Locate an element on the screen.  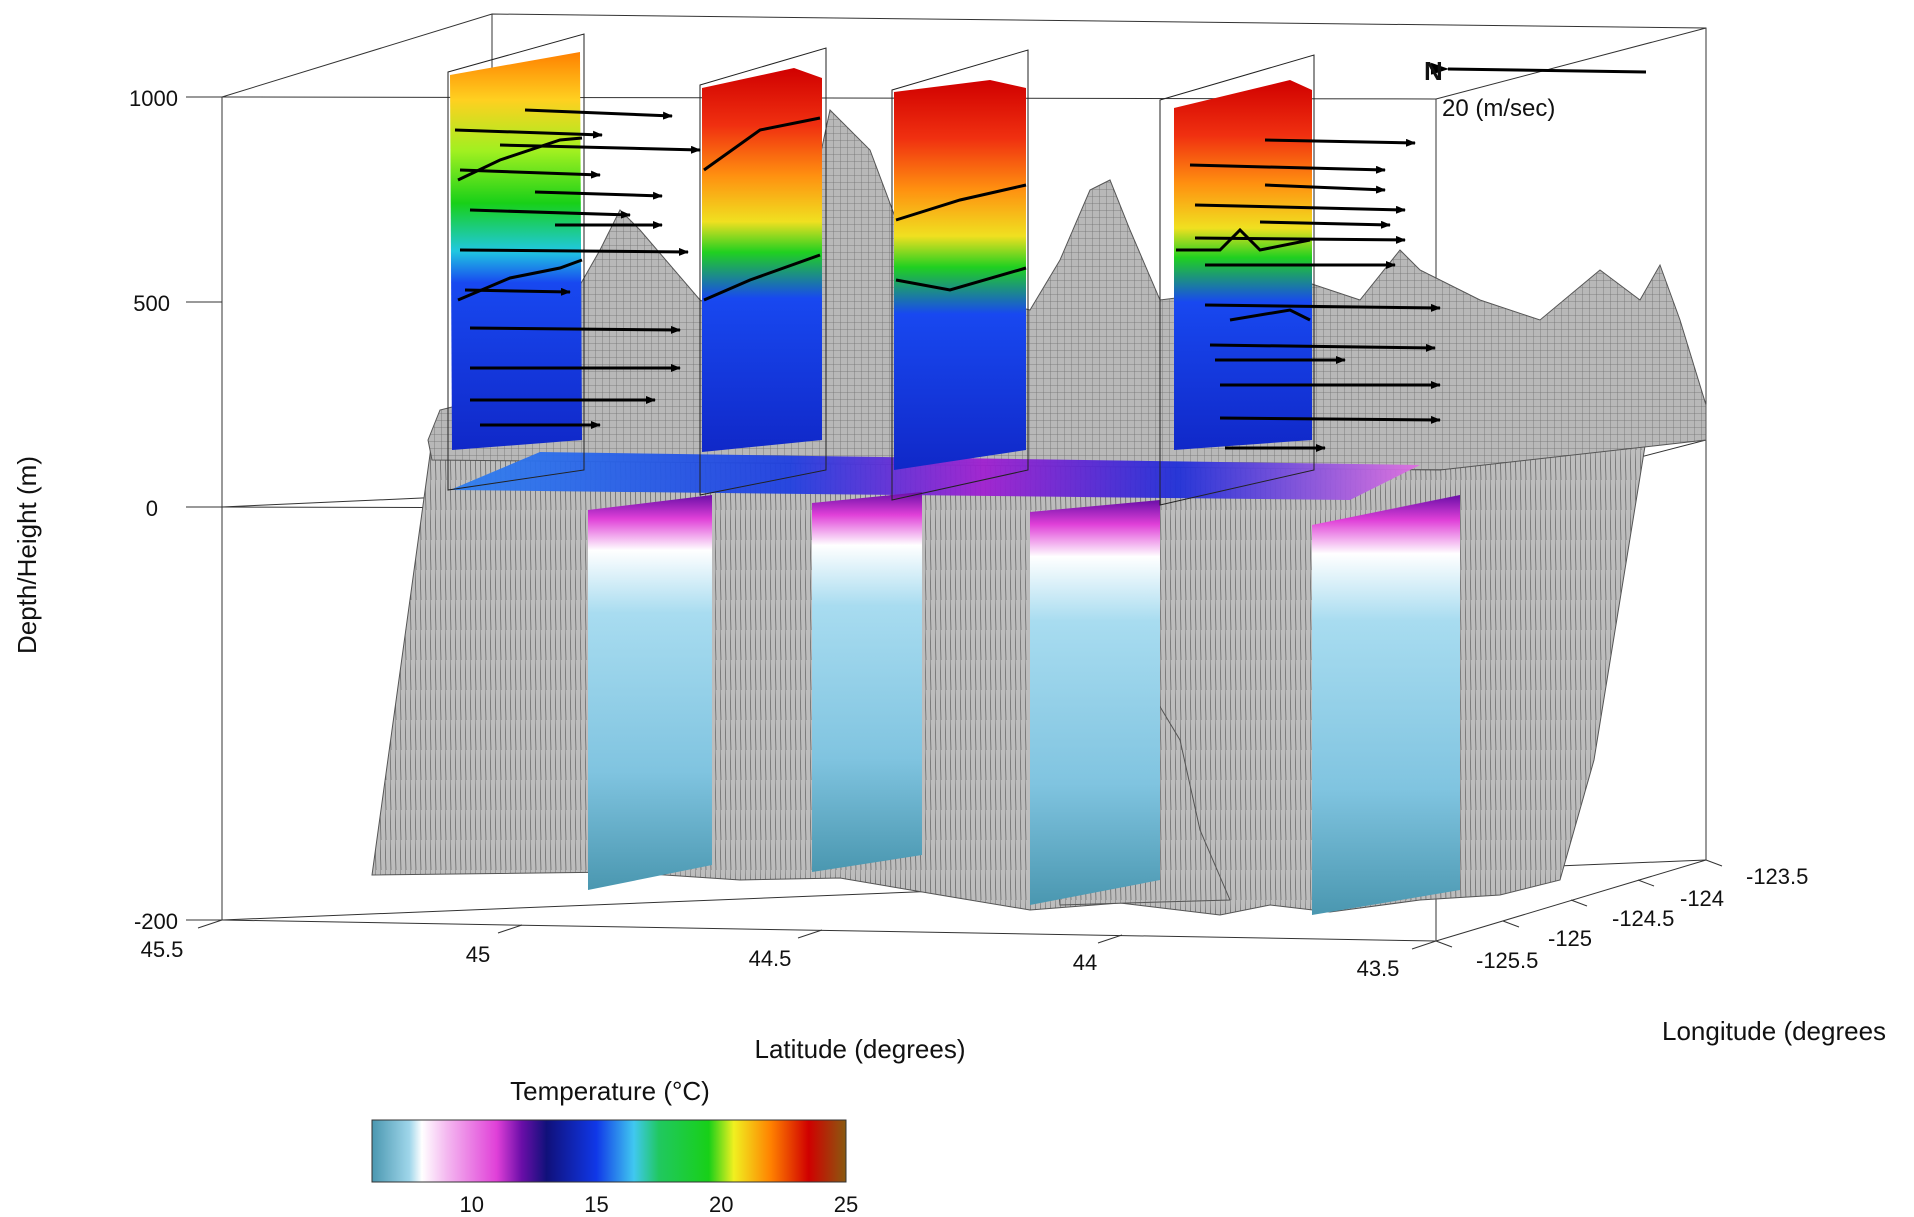
x-tick-label: 43.5 is located at coordinates (1378, 968).